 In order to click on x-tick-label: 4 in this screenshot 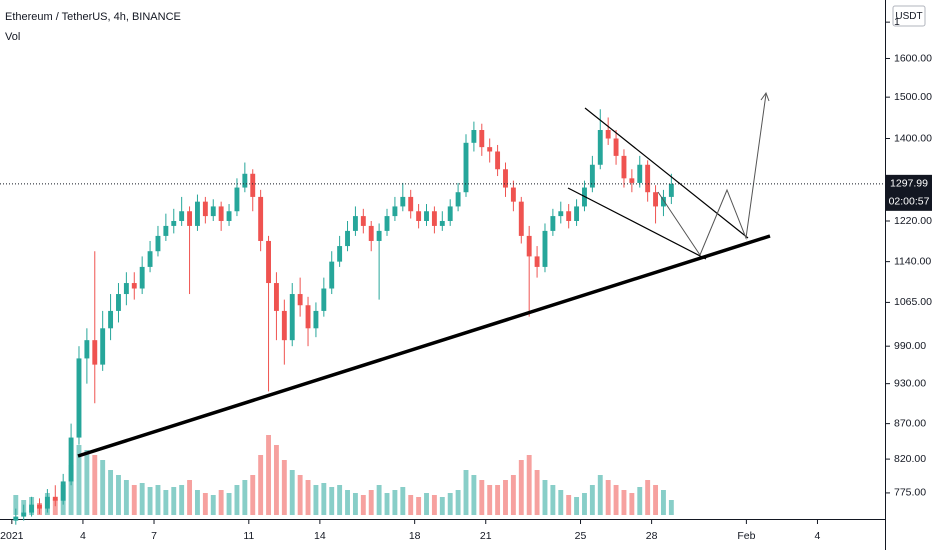, I will do `click(818, 536)`.